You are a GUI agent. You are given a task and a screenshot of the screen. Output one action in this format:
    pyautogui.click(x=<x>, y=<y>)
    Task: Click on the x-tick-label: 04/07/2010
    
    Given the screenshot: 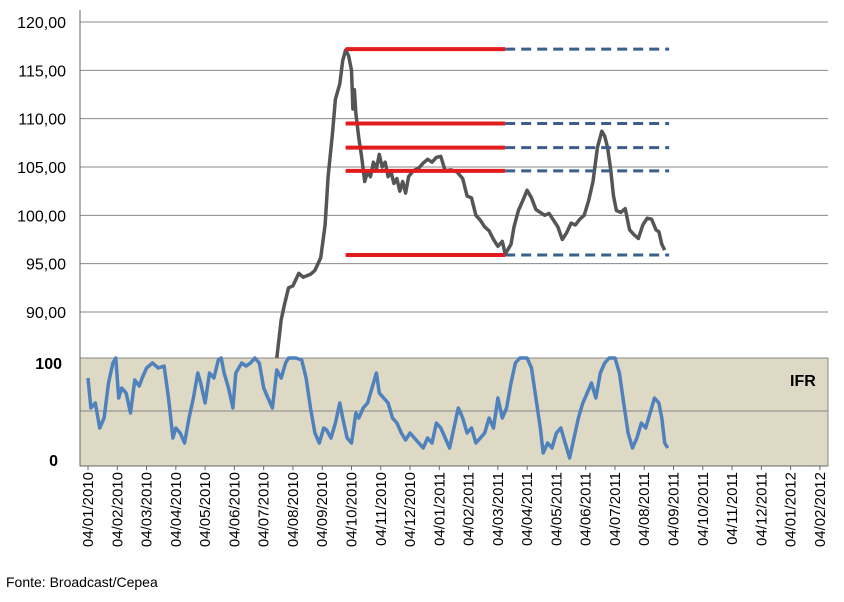 What is the action you would take?
    pyautogui.click(x=264, y=509)
    